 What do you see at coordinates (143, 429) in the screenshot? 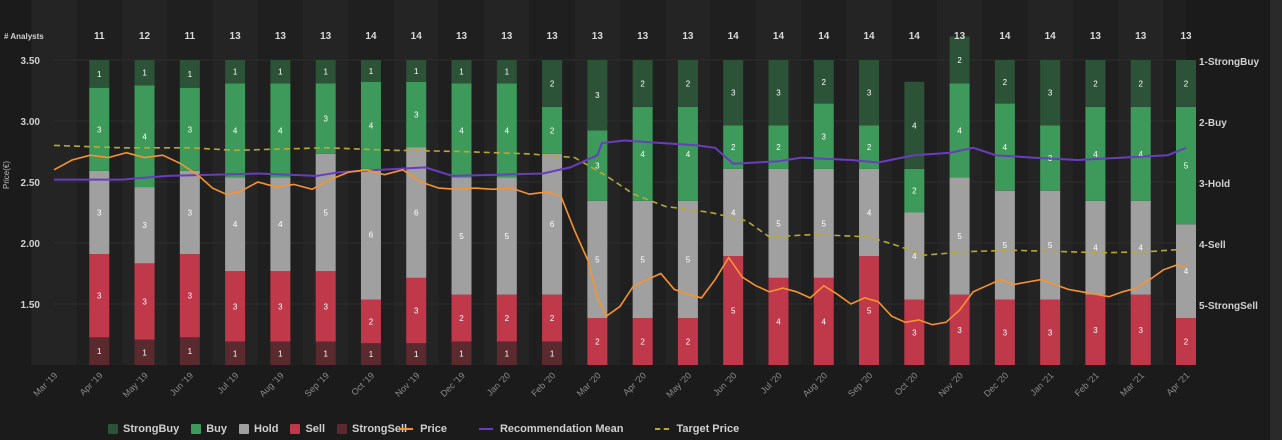
I see `legend-strongbuy: StrongBuy` at bounding box center [143, 429].